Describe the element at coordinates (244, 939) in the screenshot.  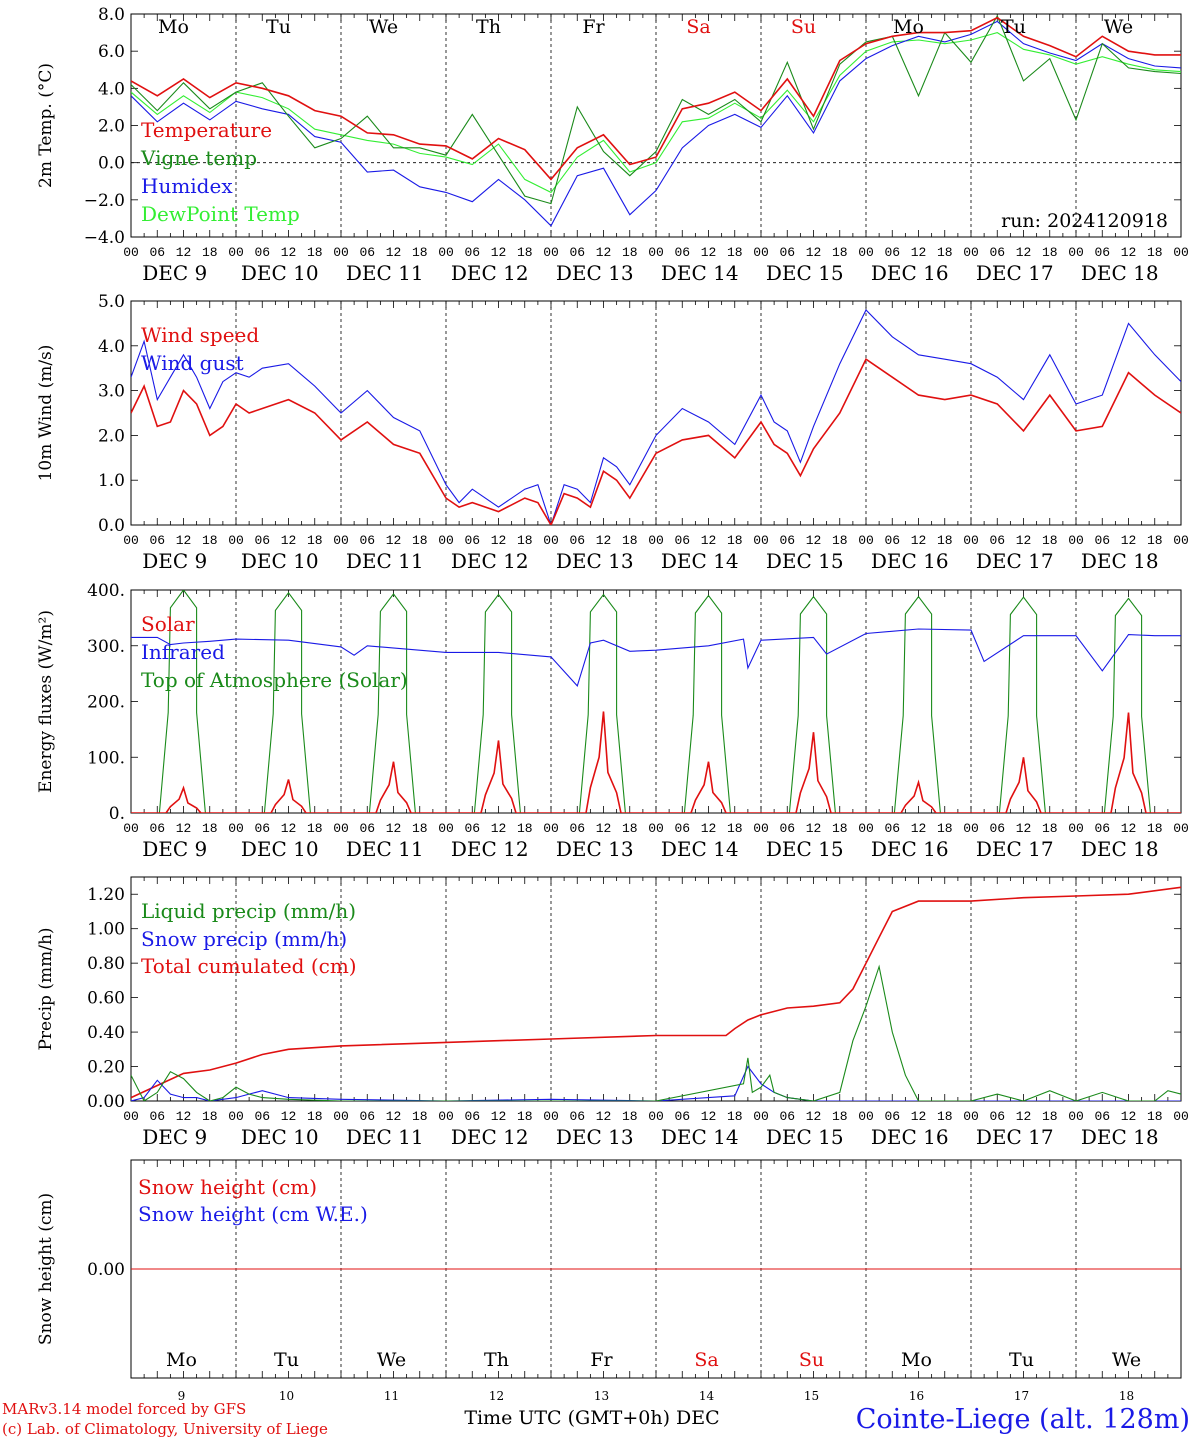
I see `legend-entry: Snow precip (mm/h)` at that location.